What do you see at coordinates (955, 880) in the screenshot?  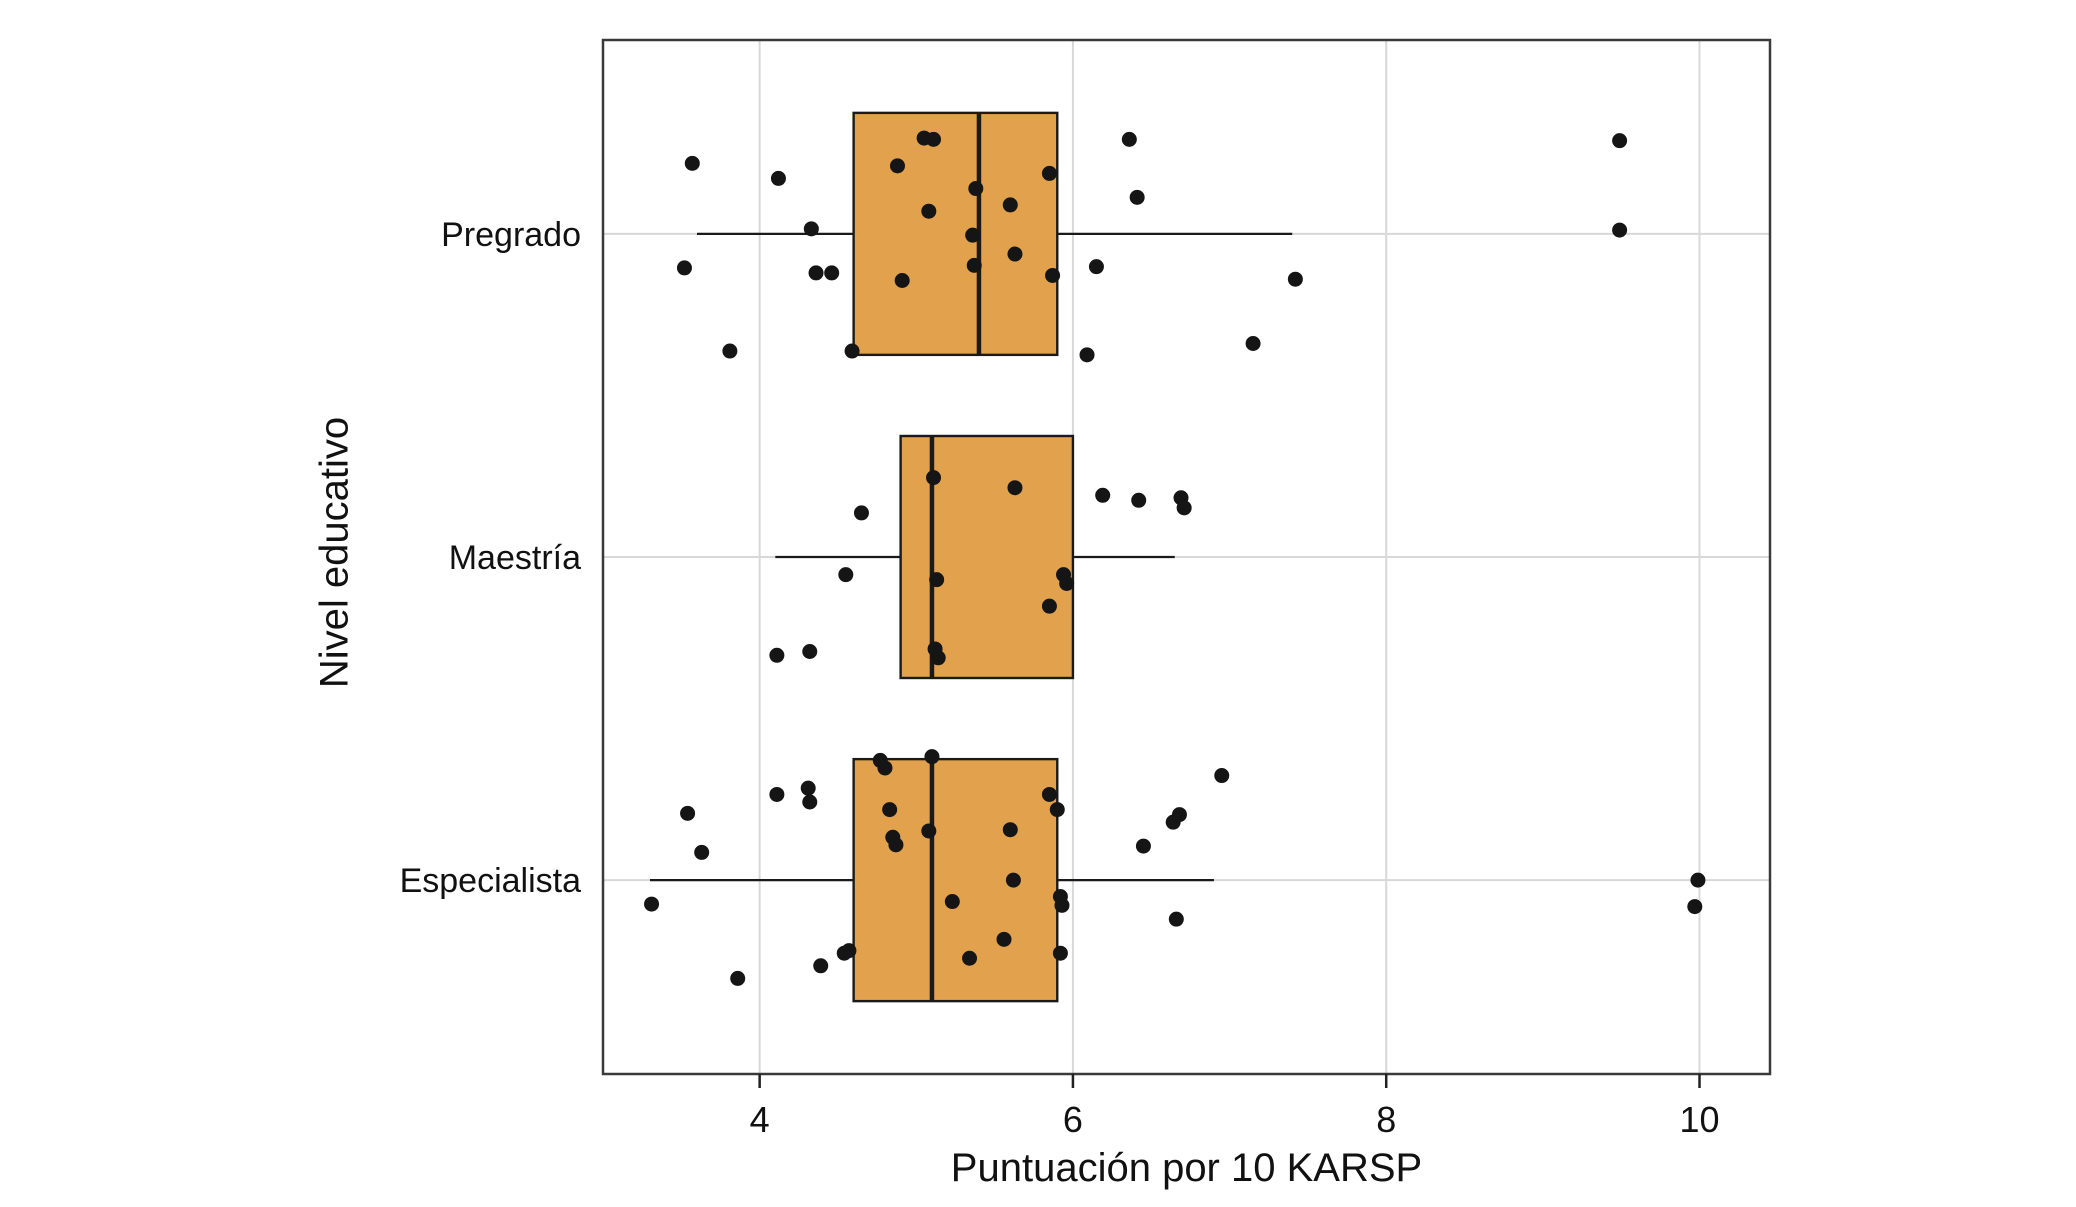 I see `box-especialista` at bounding box center [955, 880].